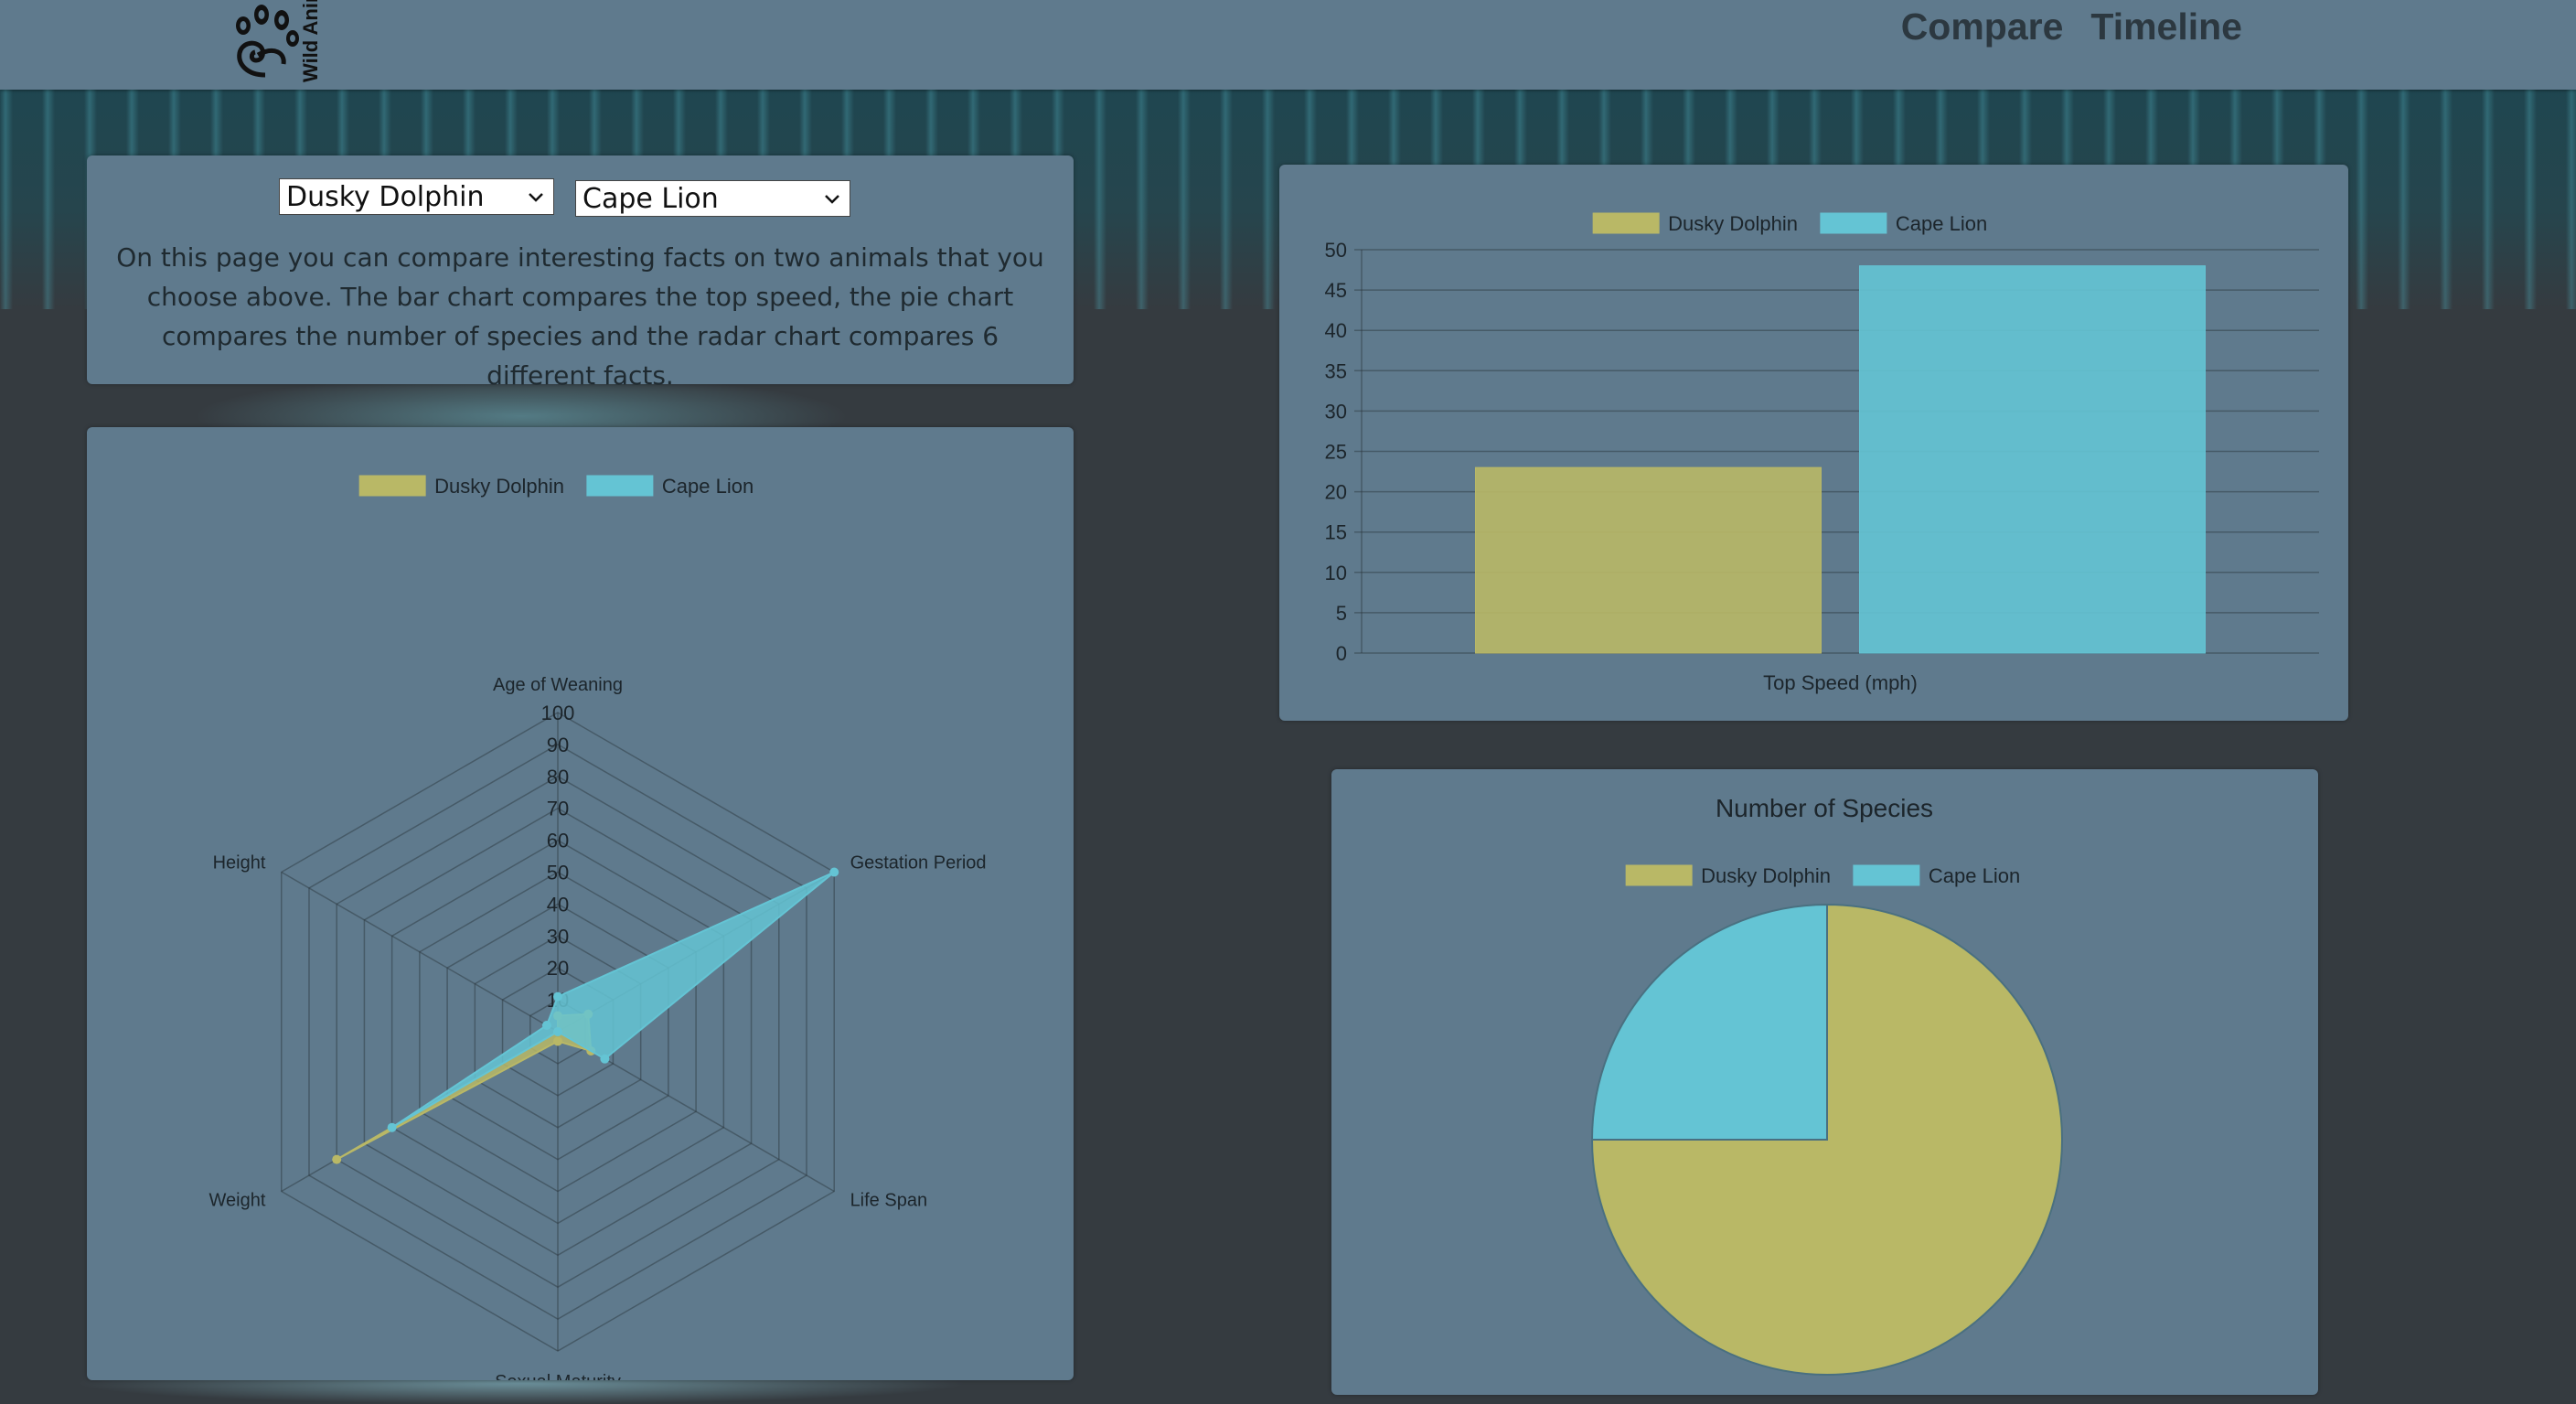 This screenshot has height=1404, width=2576. Describe the element at coordinates (558, 873) in the screenshot. I see `radar-tick-label: 50` at that location.